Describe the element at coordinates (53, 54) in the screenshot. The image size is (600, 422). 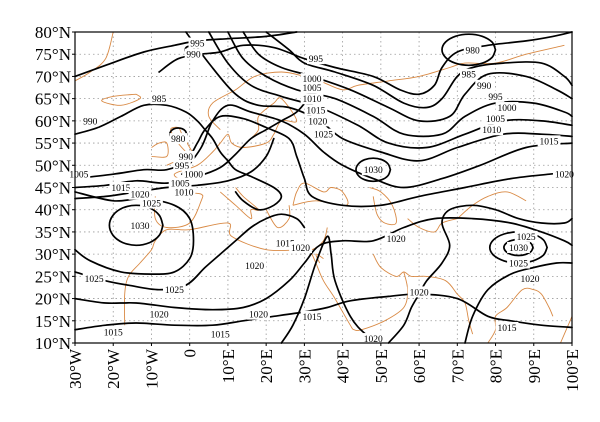
I see `lat-tick-label: 75°N` at that location.